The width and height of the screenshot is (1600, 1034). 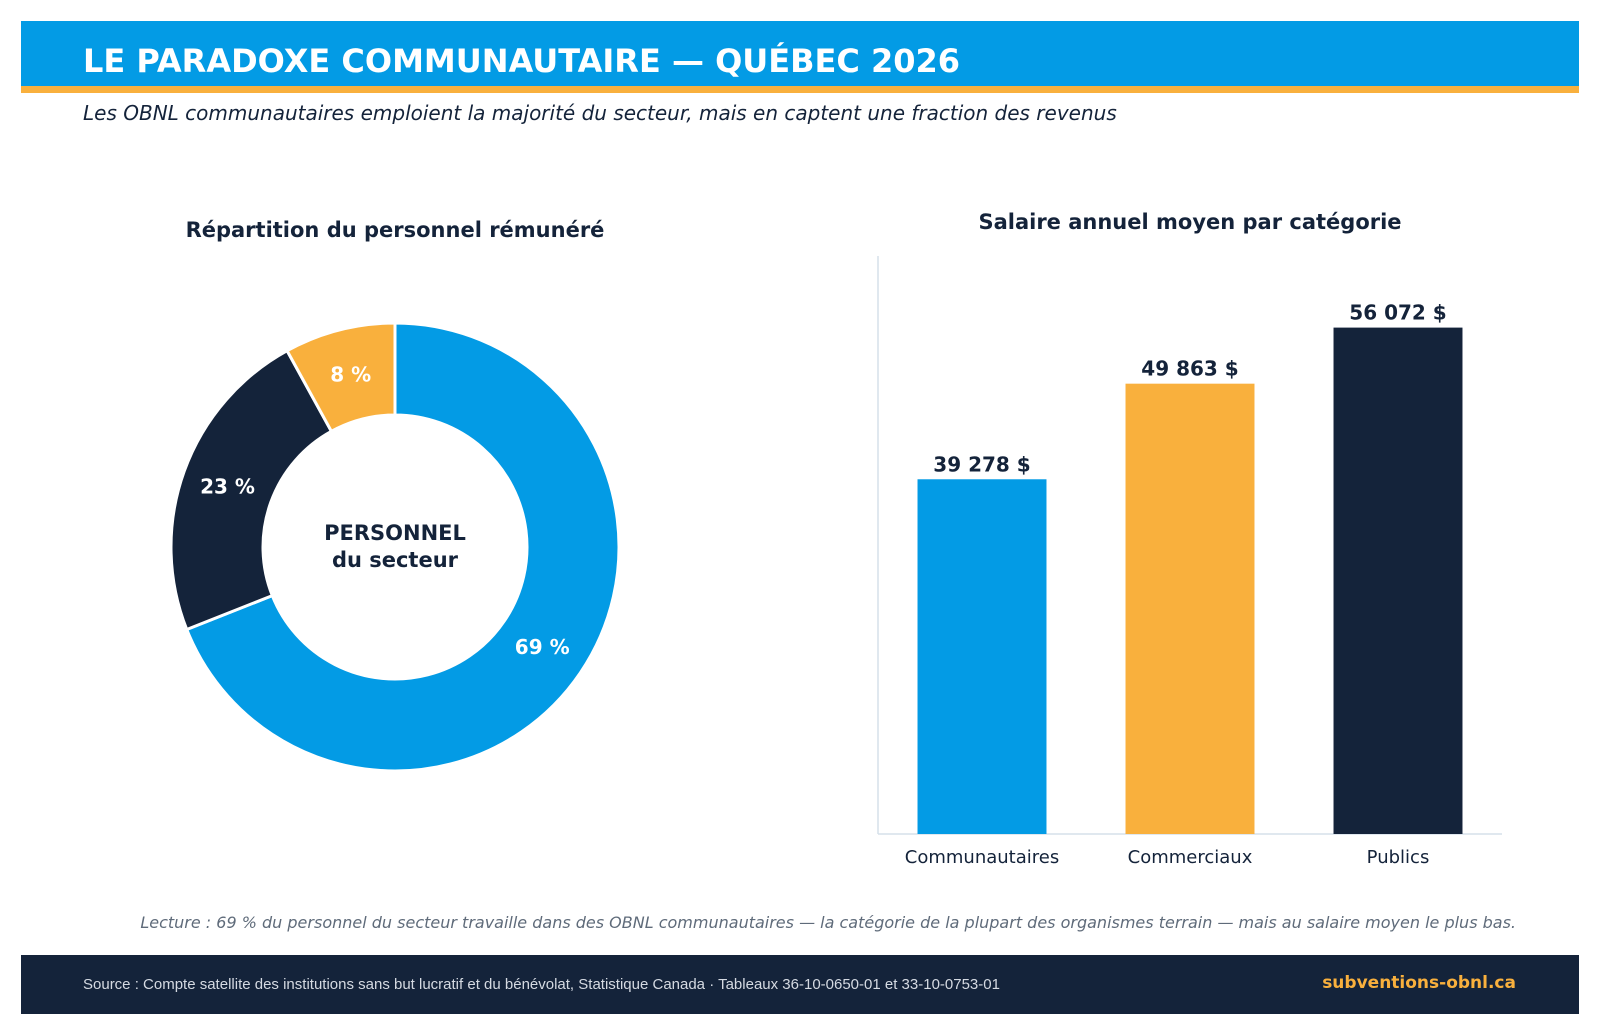 What do you see at coordinates (395, 533) in the screenshot?
I see `donut-center-label-0: PERSONNEL` at bounding box center [395, 533].